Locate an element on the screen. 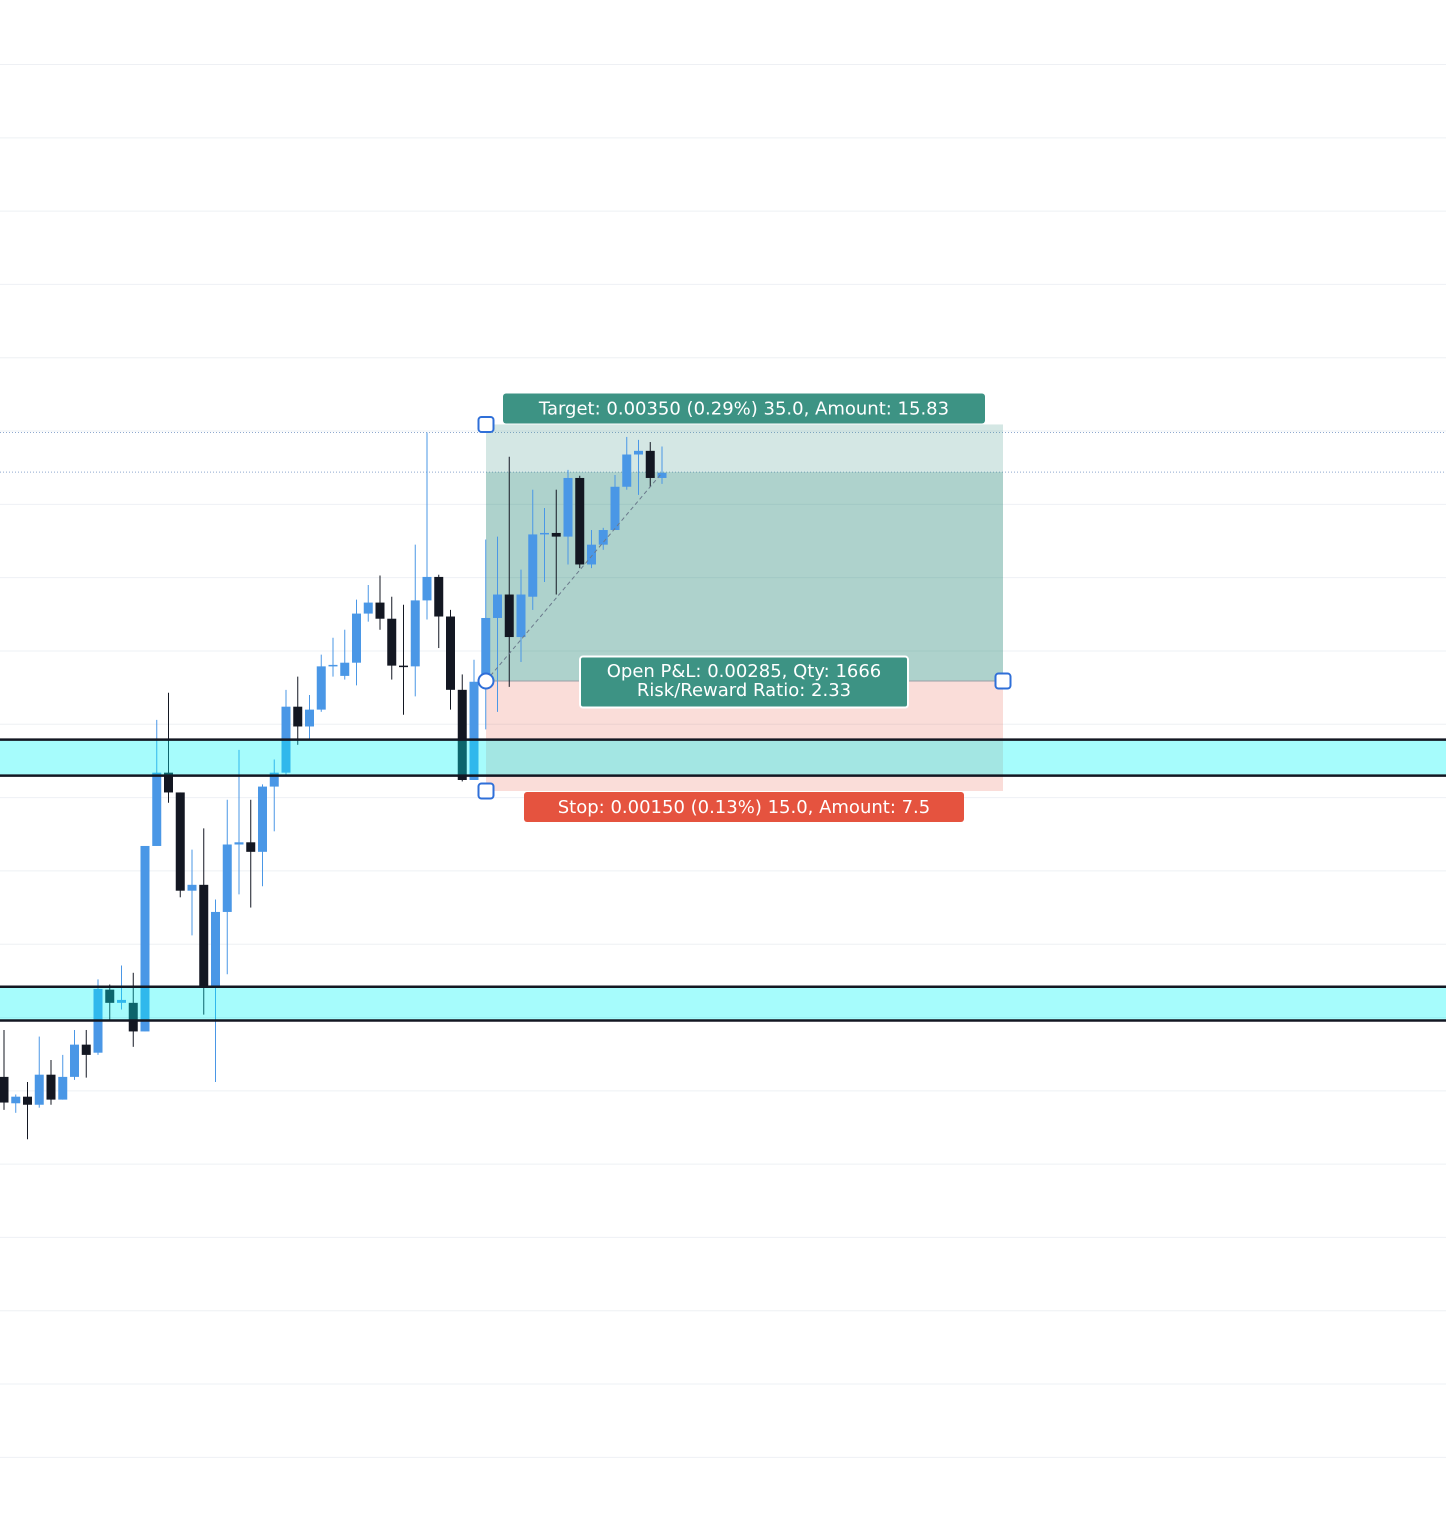  stop-label: Stop: 0.00150 (0.13%) 15.0, Amount: 7.5 is located at coordinates (744, 807).